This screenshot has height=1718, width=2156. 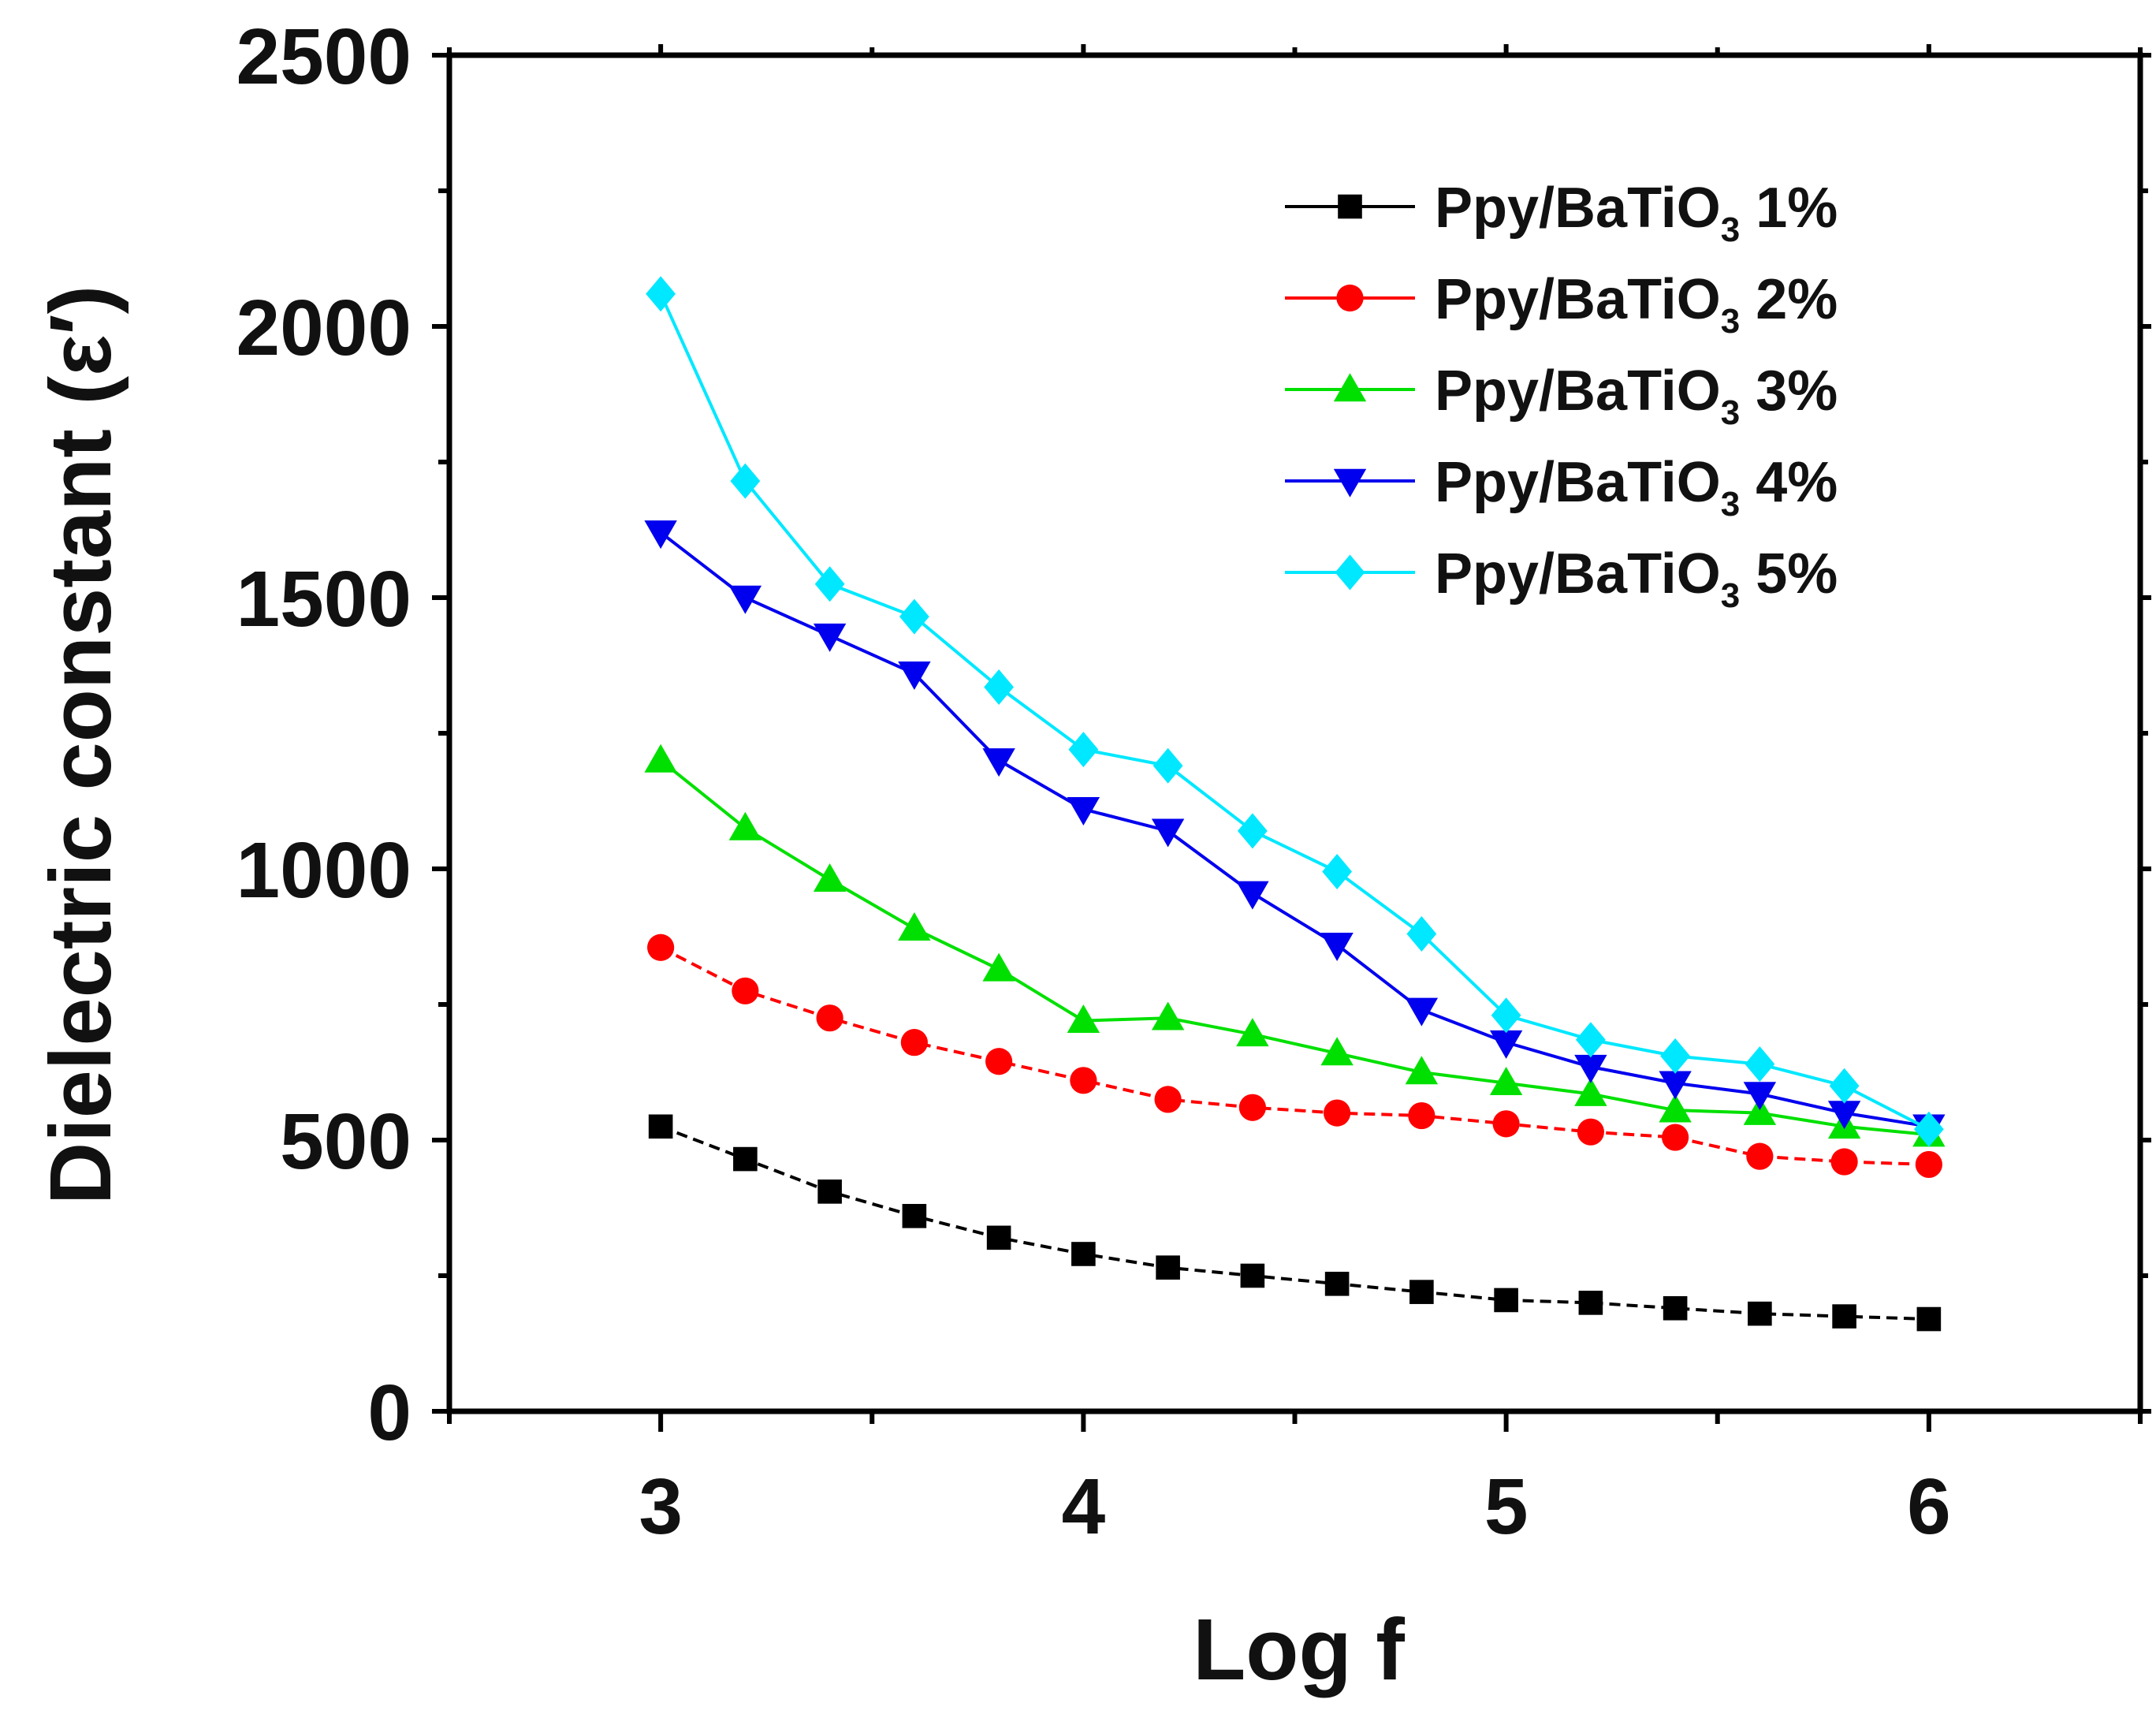 What do you see at coordinates (80, 745) in the screenshot?
I see `y-axis-title: Dielectric constant (ε′)` at bounding box center [80, 745].